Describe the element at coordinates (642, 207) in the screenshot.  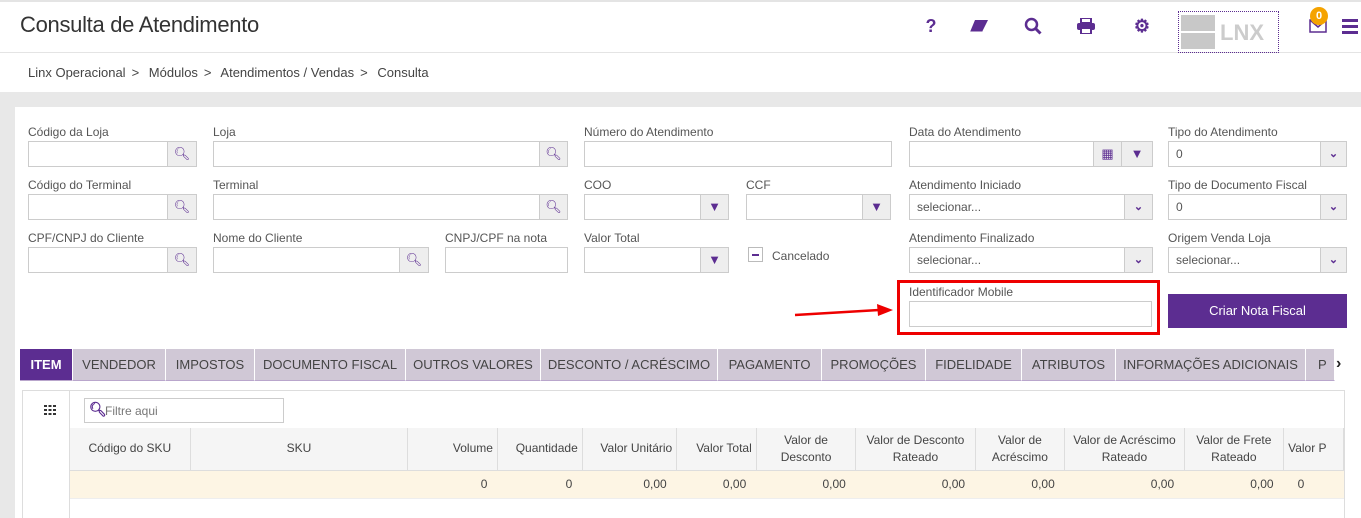
I see `coo-input` at that location.